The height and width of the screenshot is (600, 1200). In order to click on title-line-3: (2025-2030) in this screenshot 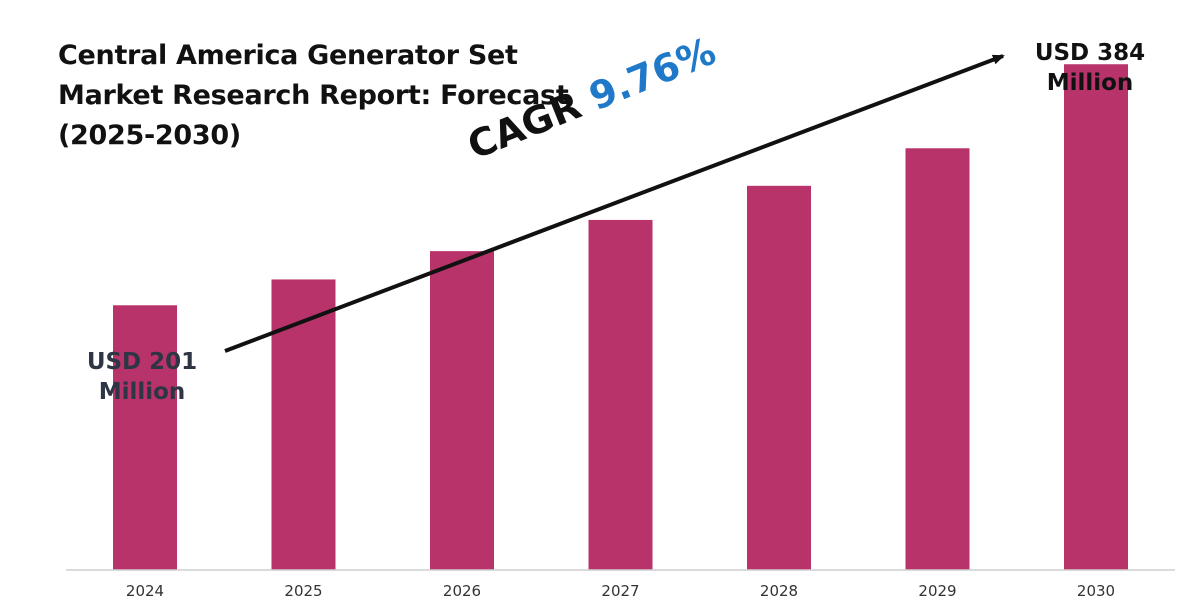, I will do `click(149, 135)`.